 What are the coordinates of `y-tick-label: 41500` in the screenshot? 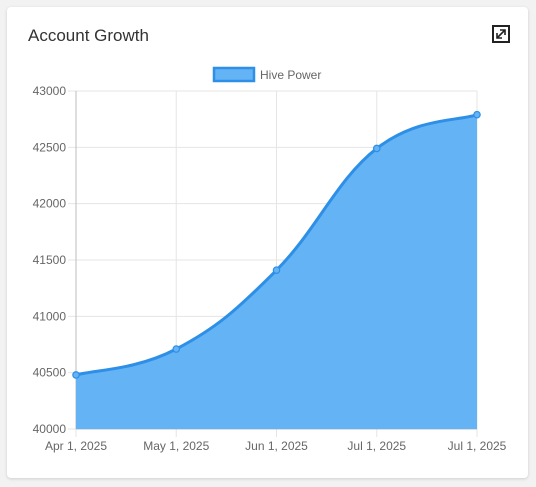 It's located at (50, 260).